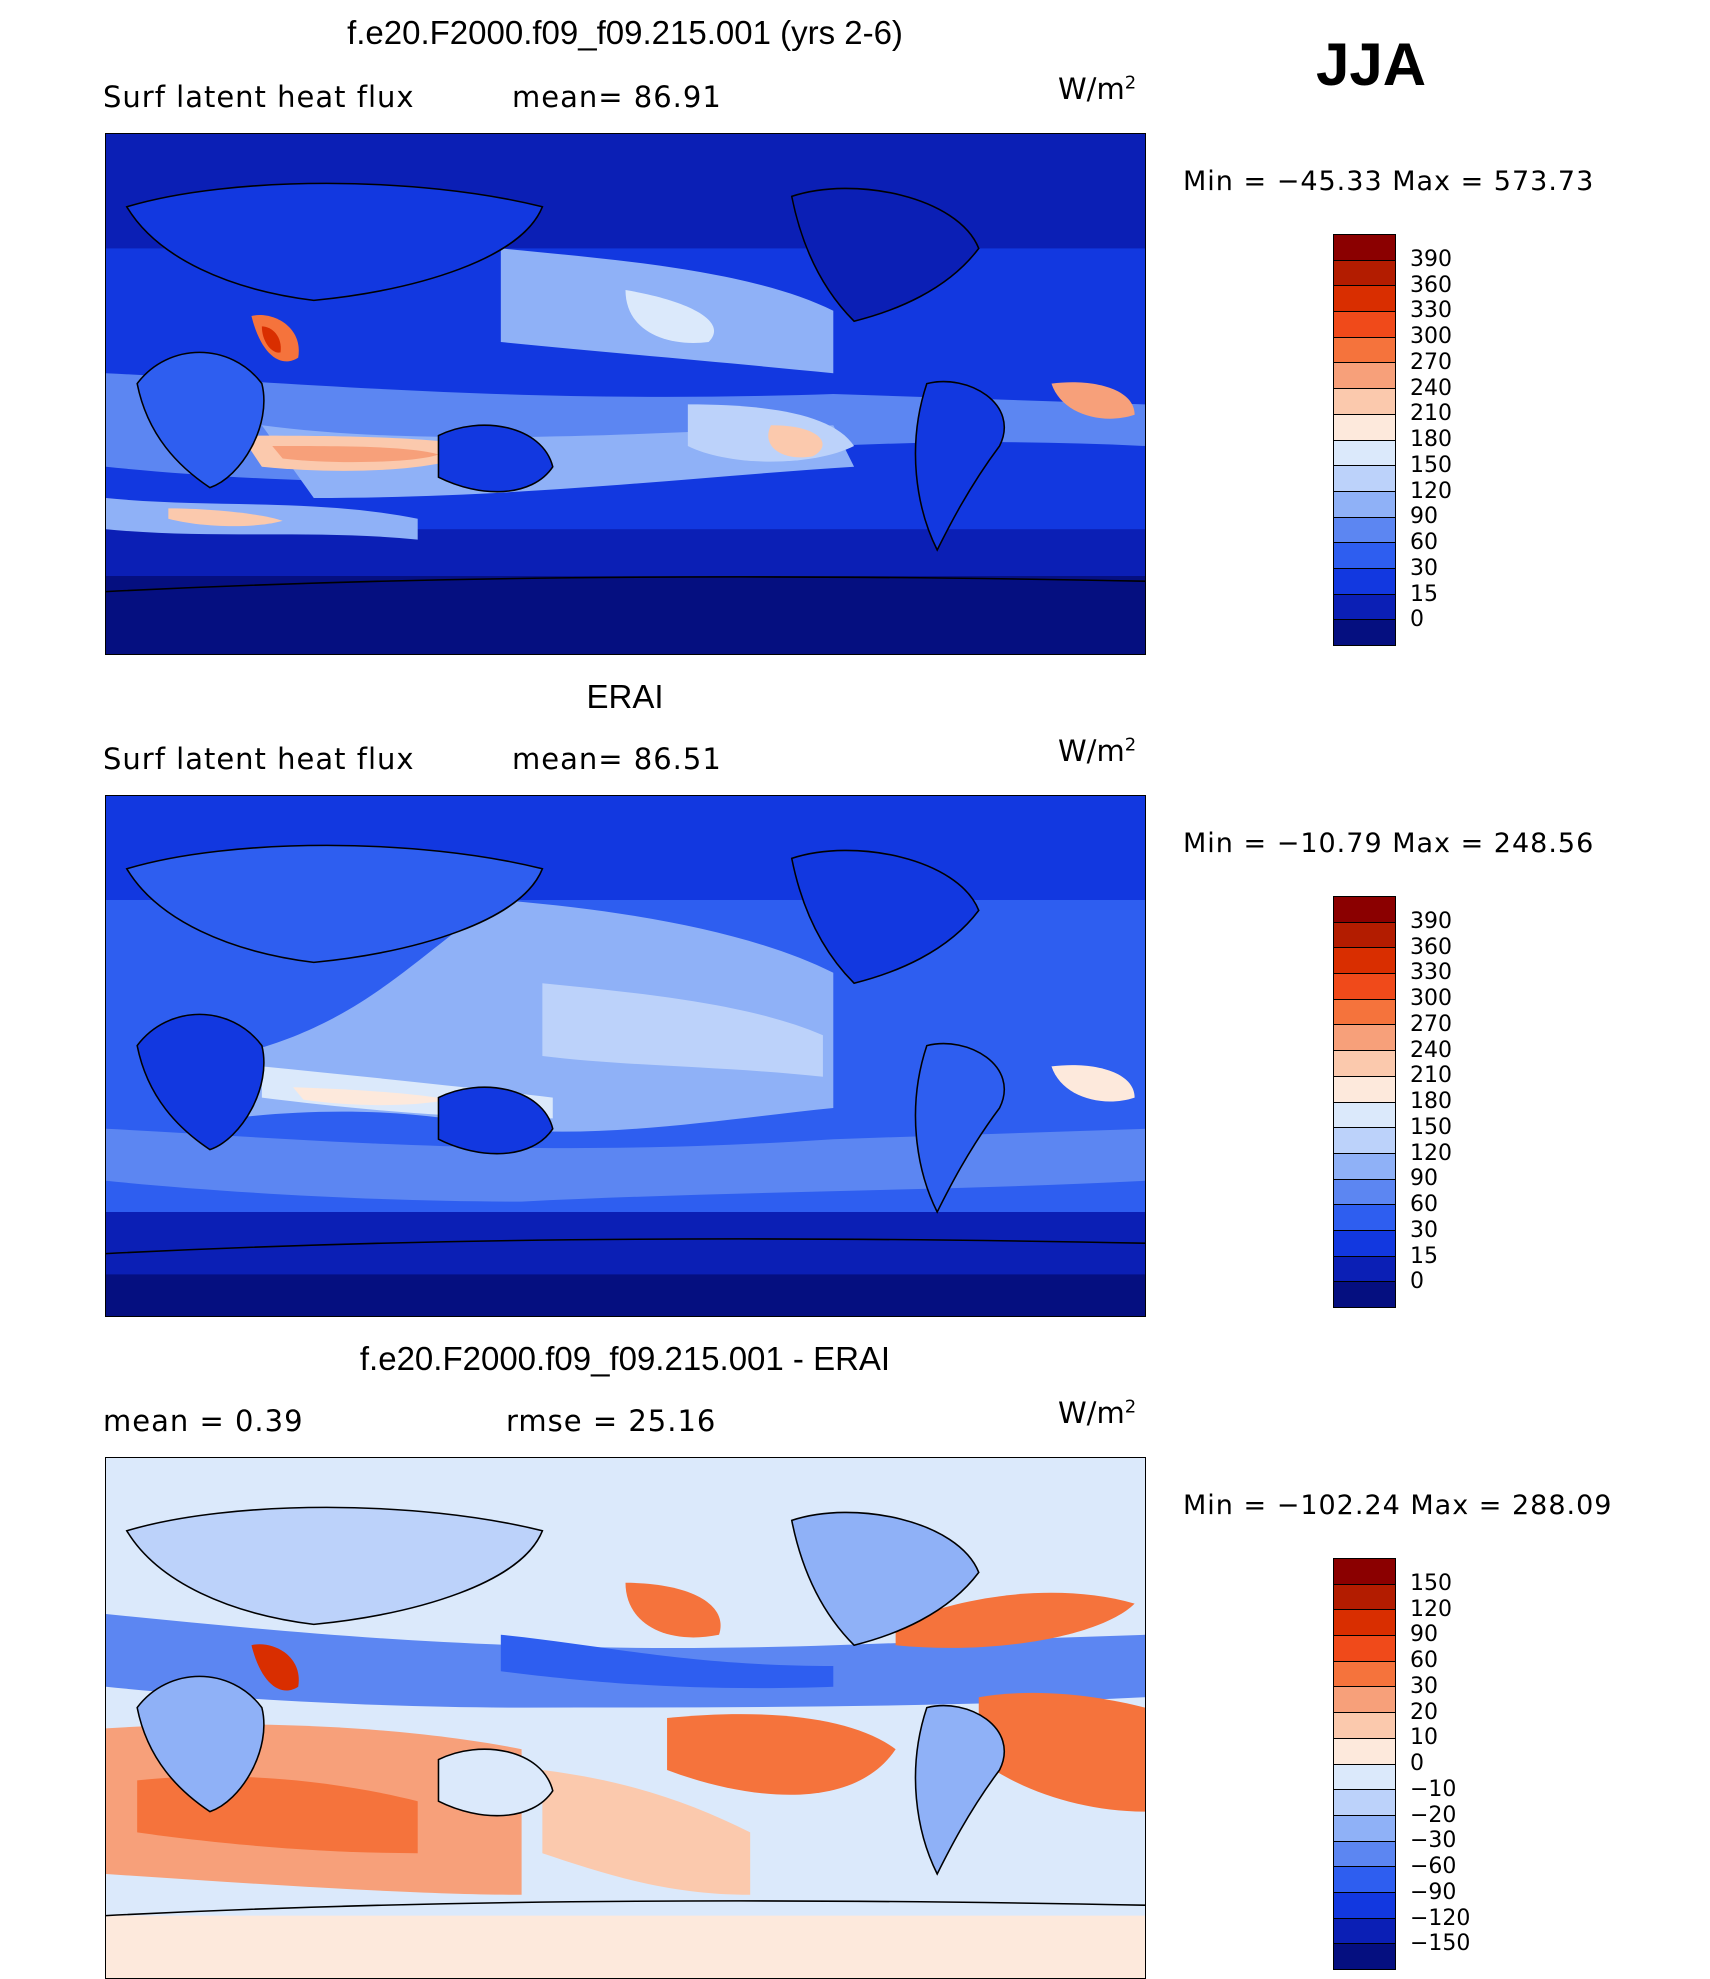 The height and width of the screenshot is (1979, 1710). I want to click on panel-3-mean-label: mean = 0.39, so click(203, 1421).